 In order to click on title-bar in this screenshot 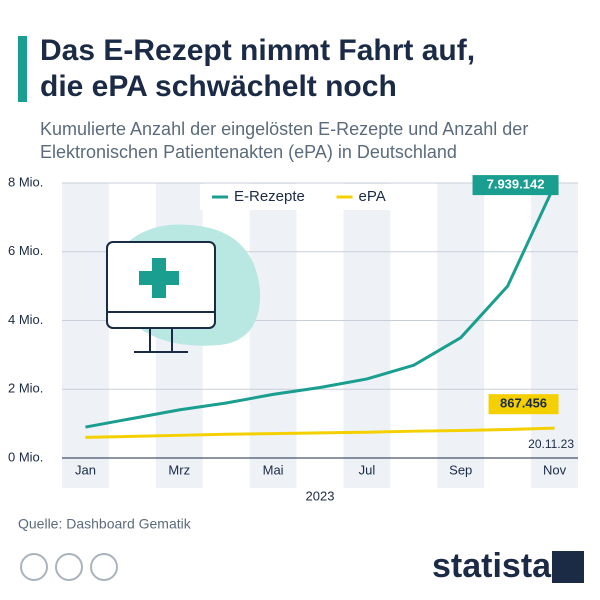, I will do `click(22, 69)`.